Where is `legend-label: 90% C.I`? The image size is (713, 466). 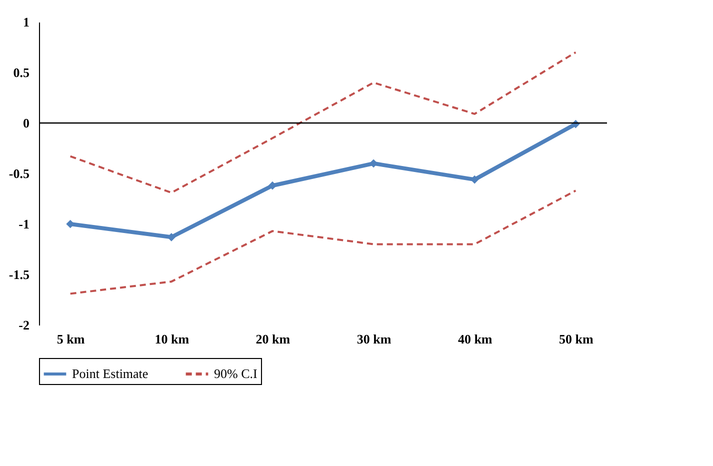
legend-label: 90% C.I is located at coordinates (236, 373).